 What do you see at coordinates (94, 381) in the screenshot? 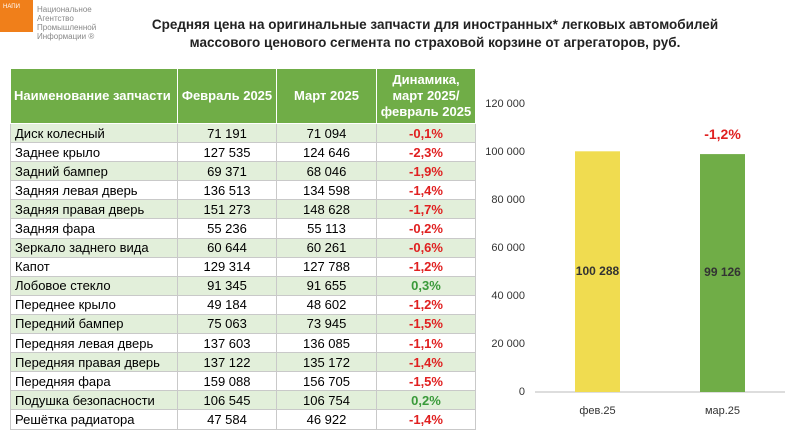
I see `part-name: Передняя фара` at bounding box center [94, 381].